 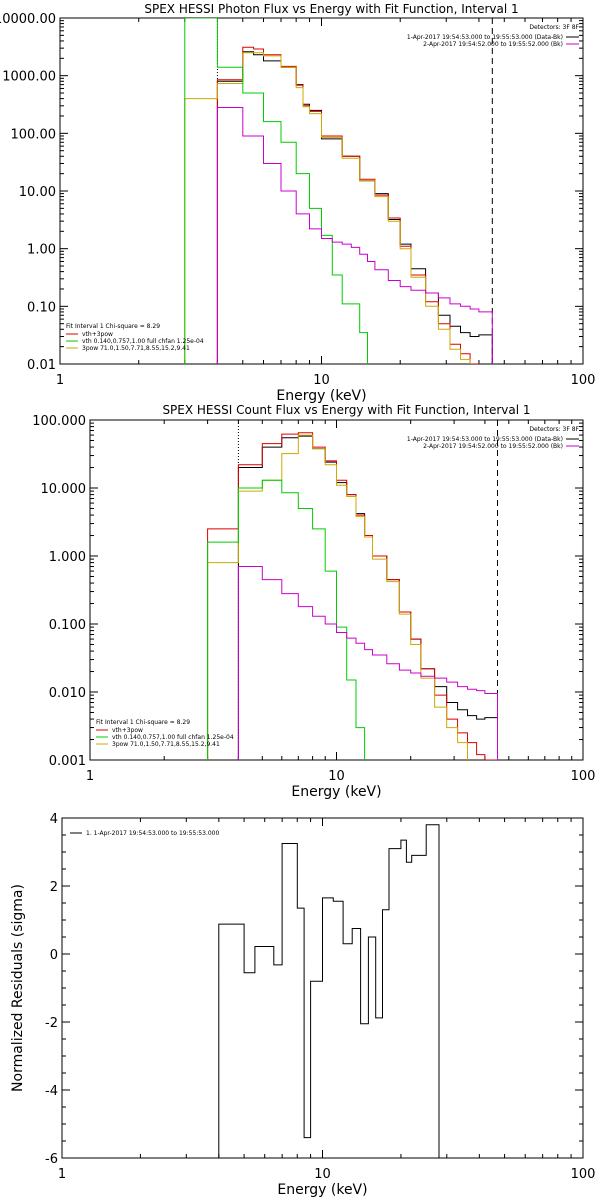 What do you see at coordinates (37, 192) in the screenshot?
I see `y-tick-label: 10.00` at bounding box center [37, 192].